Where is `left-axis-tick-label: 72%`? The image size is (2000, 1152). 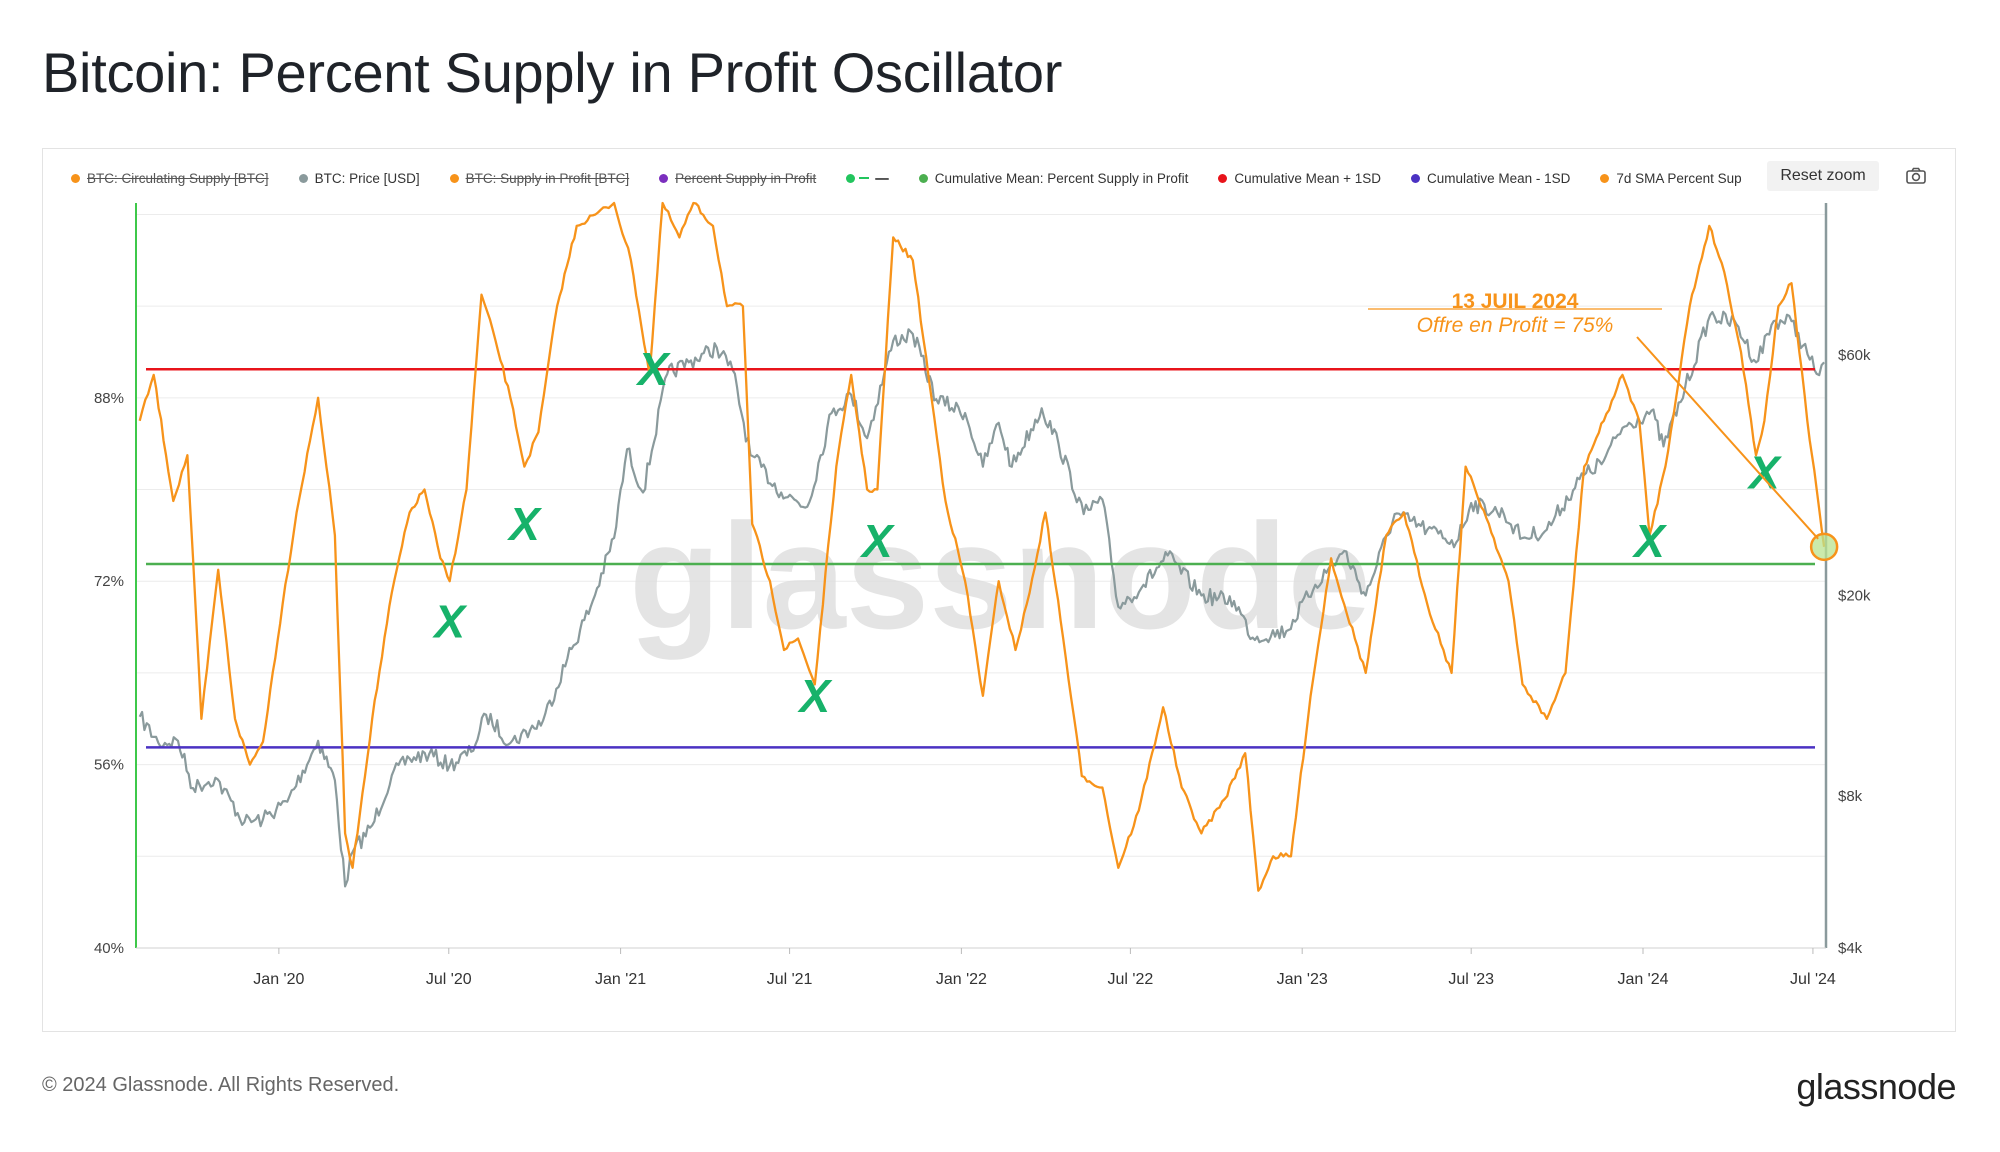 left-axis-tick-label: 72% is located at coordinates (109, 581).